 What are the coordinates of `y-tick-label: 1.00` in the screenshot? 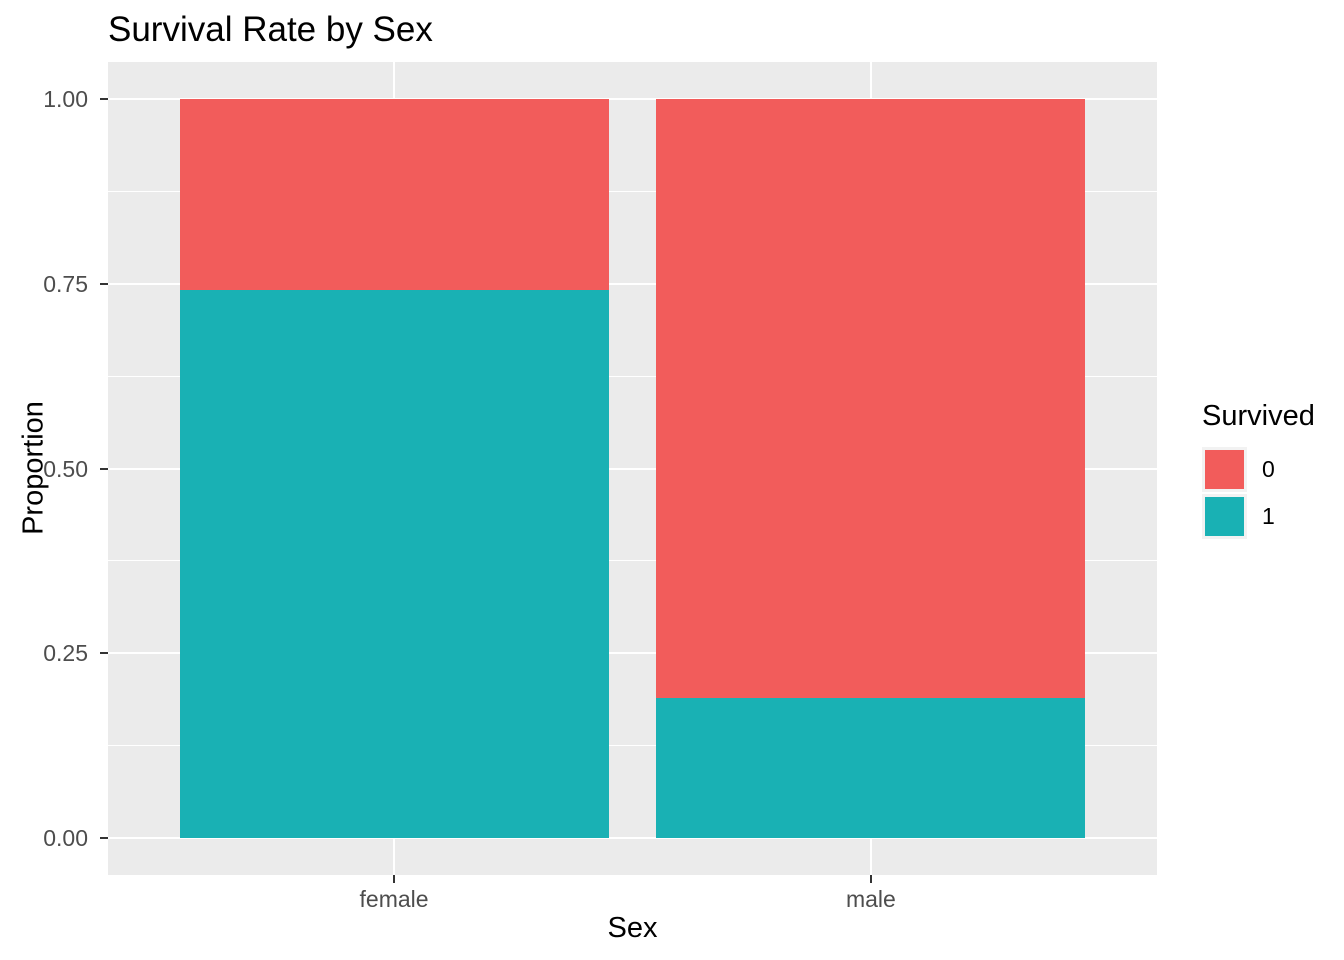 It's located at (65, 98).